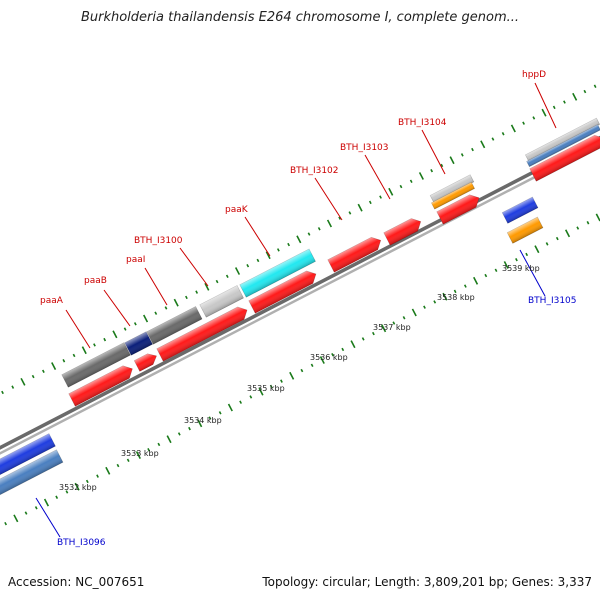 This screenshot has height=600, width=600. Describe the element at coordinates (81, 543) in the screenshot. I see `gene-label: BTH_I3096` at that location.